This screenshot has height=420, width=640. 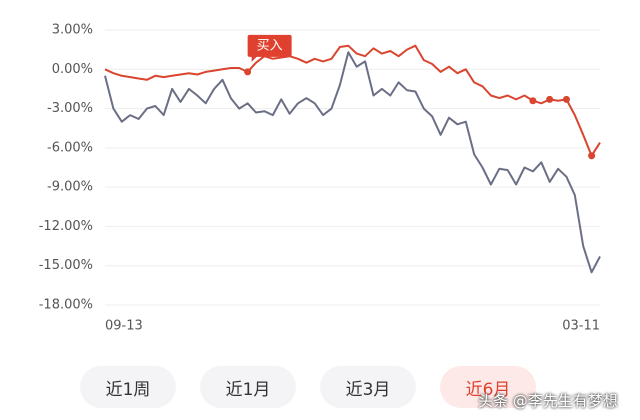 What do you see at coordinates (581, 326) in the screenshot?
I see `x-tick-label: 03-11` at bounding box center [581, 326].